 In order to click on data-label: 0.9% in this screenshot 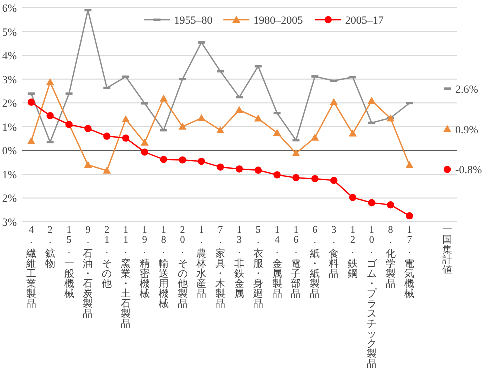, I will do `click(467, 130)`.